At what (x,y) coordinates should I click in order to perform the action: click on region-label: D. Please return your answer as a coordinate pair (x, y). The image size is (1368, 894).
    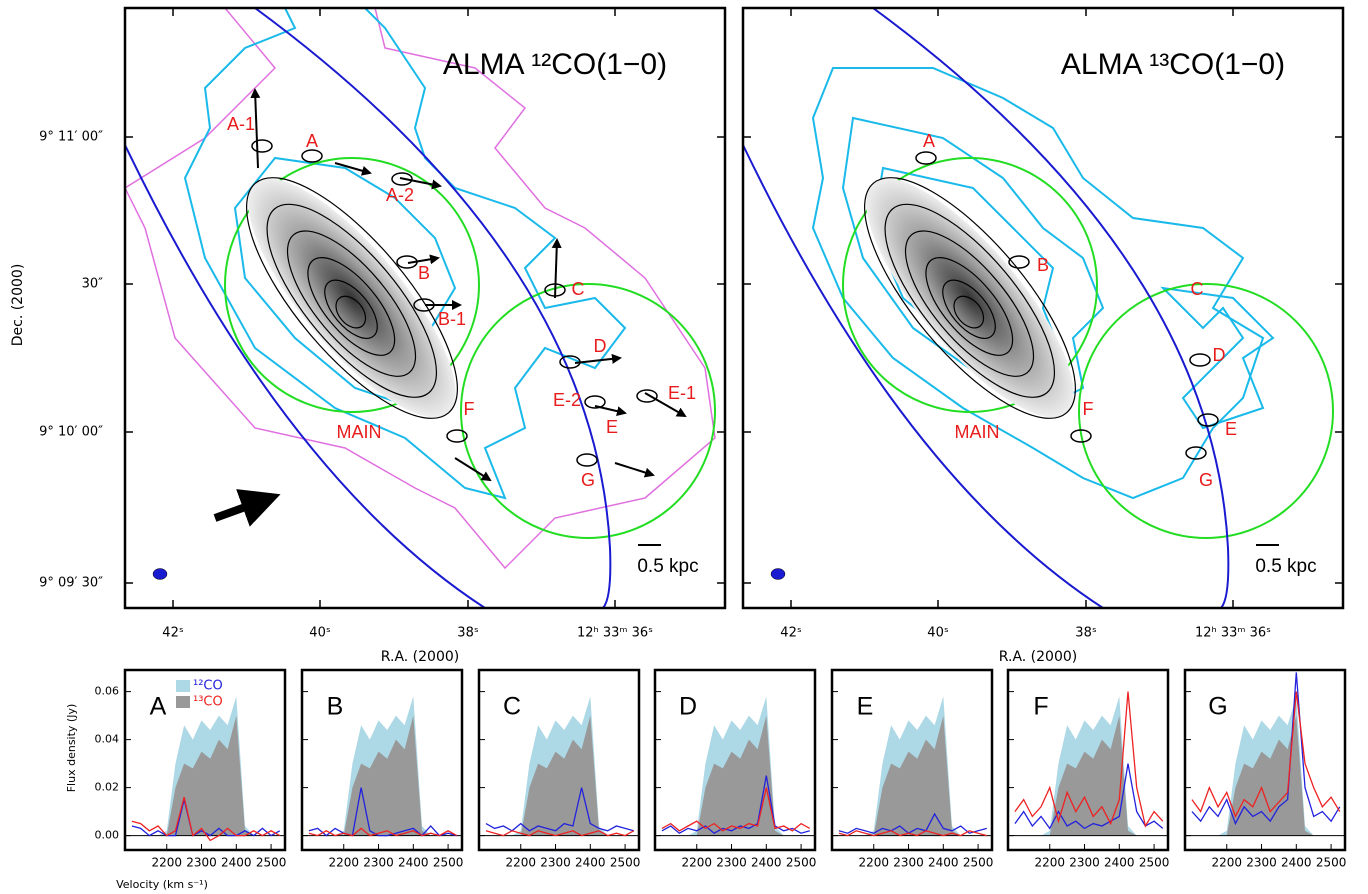
    Looking at the image, I should click on (1219, 355).